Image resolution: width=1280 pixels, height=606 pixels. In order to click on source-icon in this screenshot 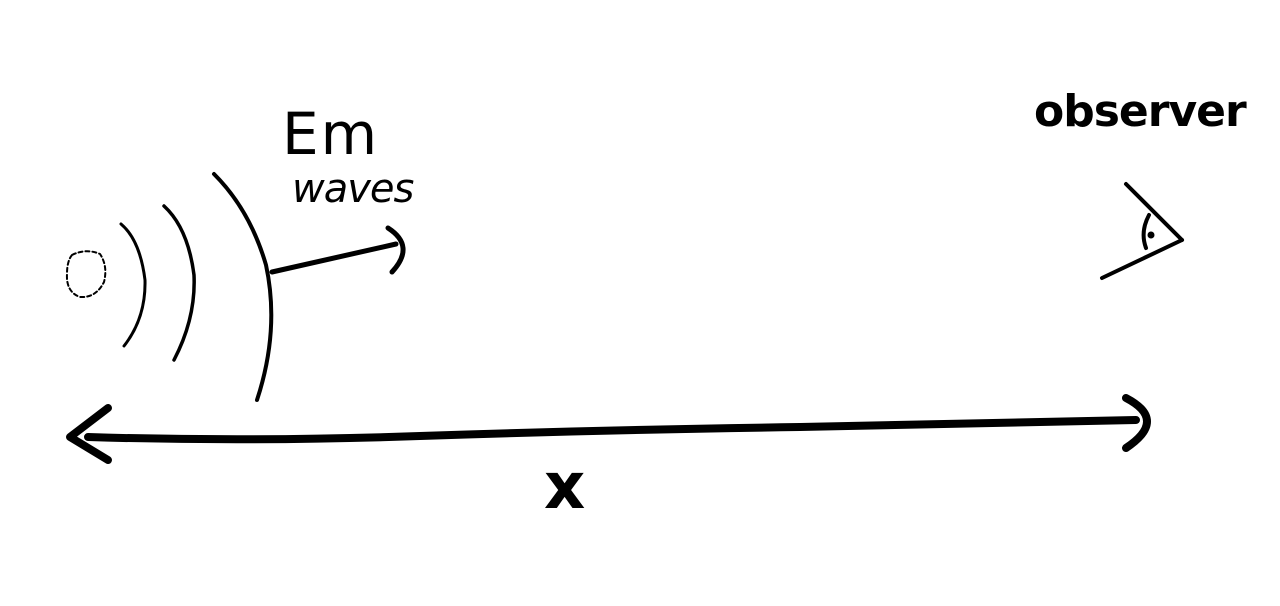, I will do `click(86, 274)`.